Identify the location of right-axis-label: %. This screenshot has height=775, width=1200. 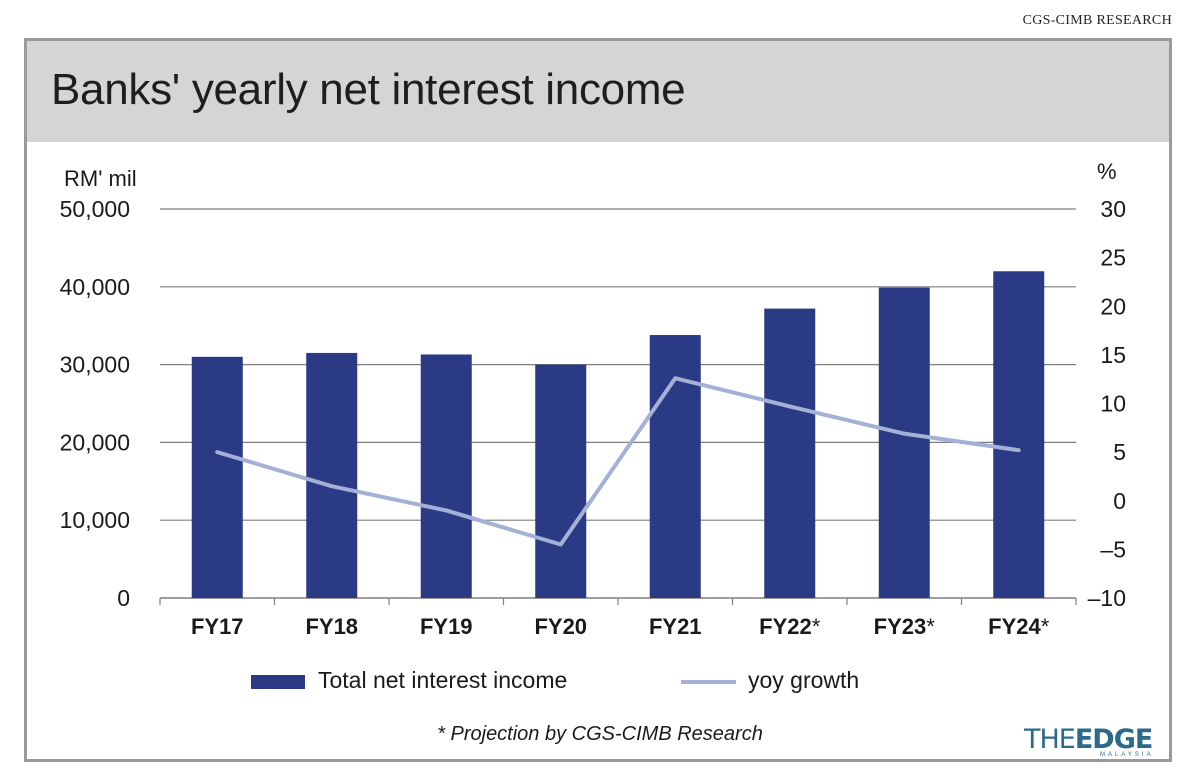
(1107, 171).